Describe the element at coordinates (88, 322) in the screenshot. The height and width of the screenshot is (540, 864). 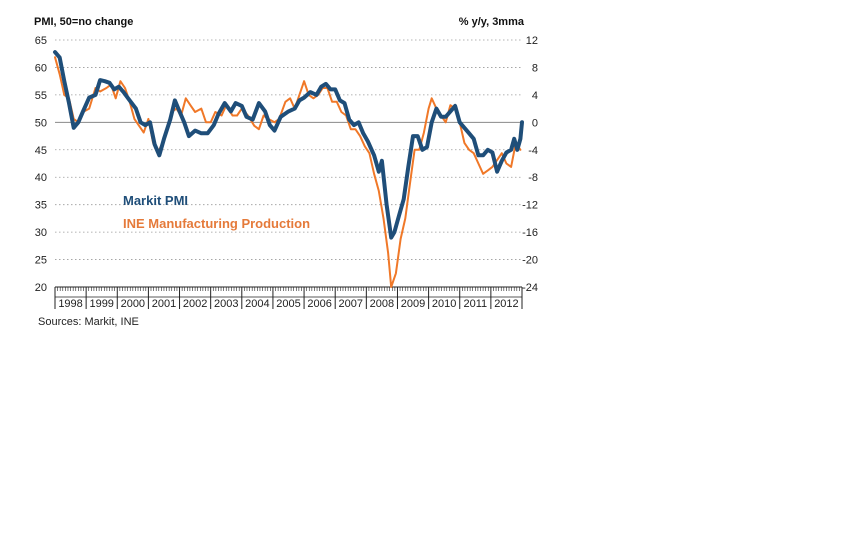
I see `source-note: Sources: Markit, INE` at that location.